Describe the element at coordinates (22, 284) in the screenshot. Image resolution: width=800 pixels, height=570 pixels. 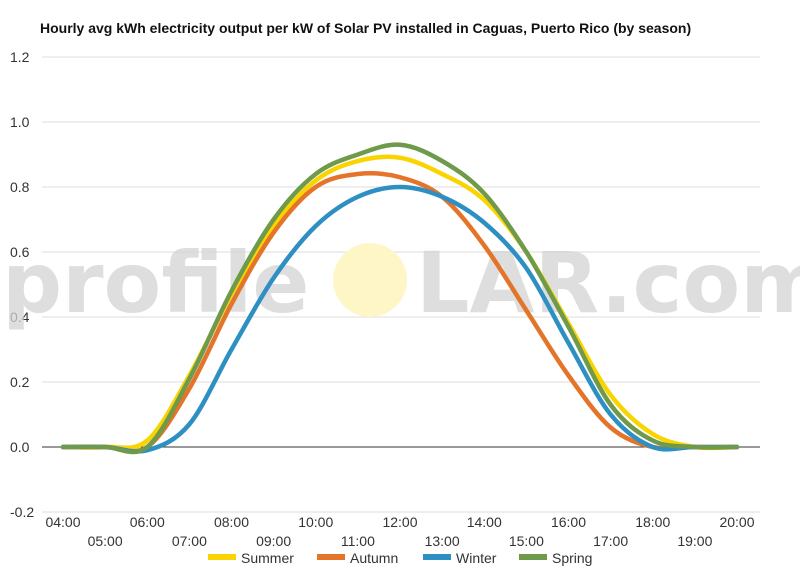
I see `y-axis-ticks: -0.2 0.0 0.2 0.4 0.6 0.8 1.0 1.2` at that location.